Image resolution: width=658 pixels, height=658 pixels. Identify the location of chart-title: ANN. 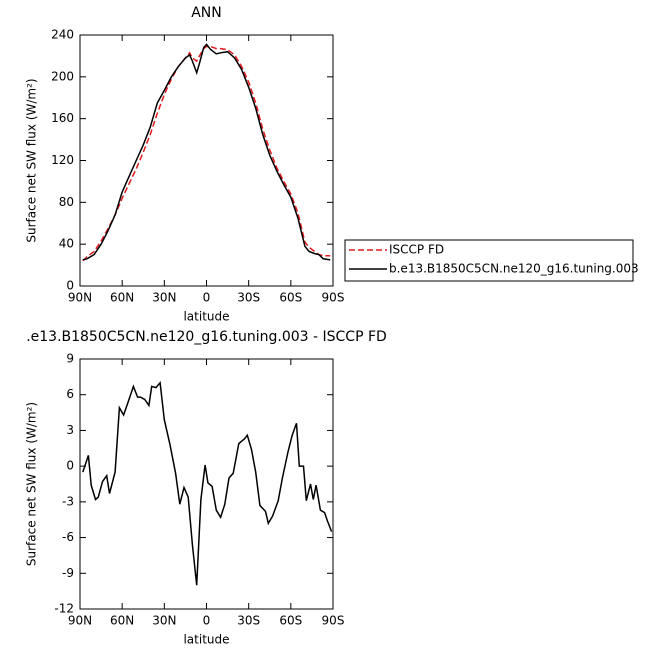
(206, 13).